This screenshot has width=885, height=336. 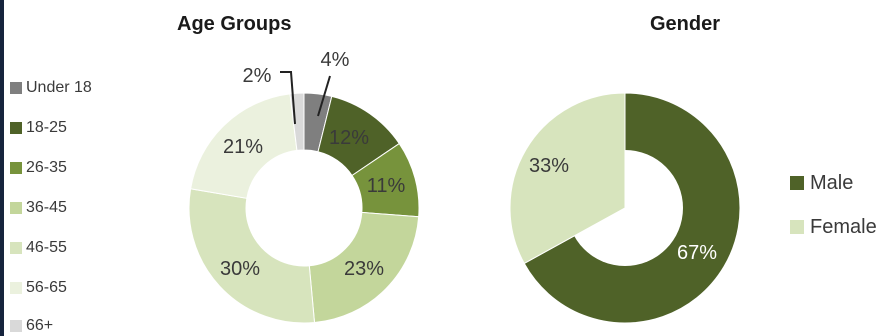 What do you see at coordinates (843, 226) in the screenshot?
I see `legend-label: Female` at bounding box center [843, 226].